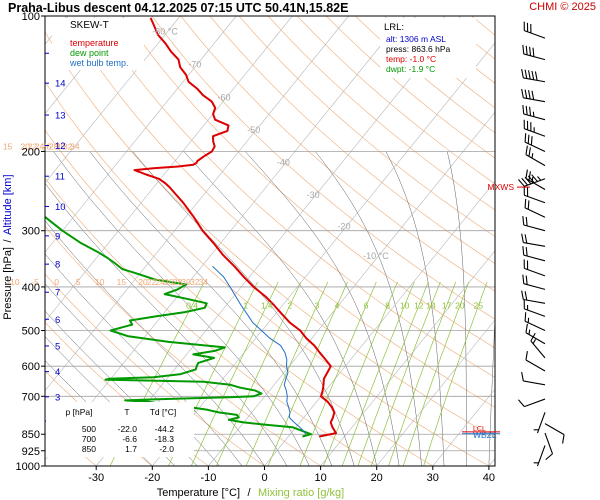  Describe the element at coordinates (31, 17) in the screenshot. I see `pressure-tick-label: 100` at that location.